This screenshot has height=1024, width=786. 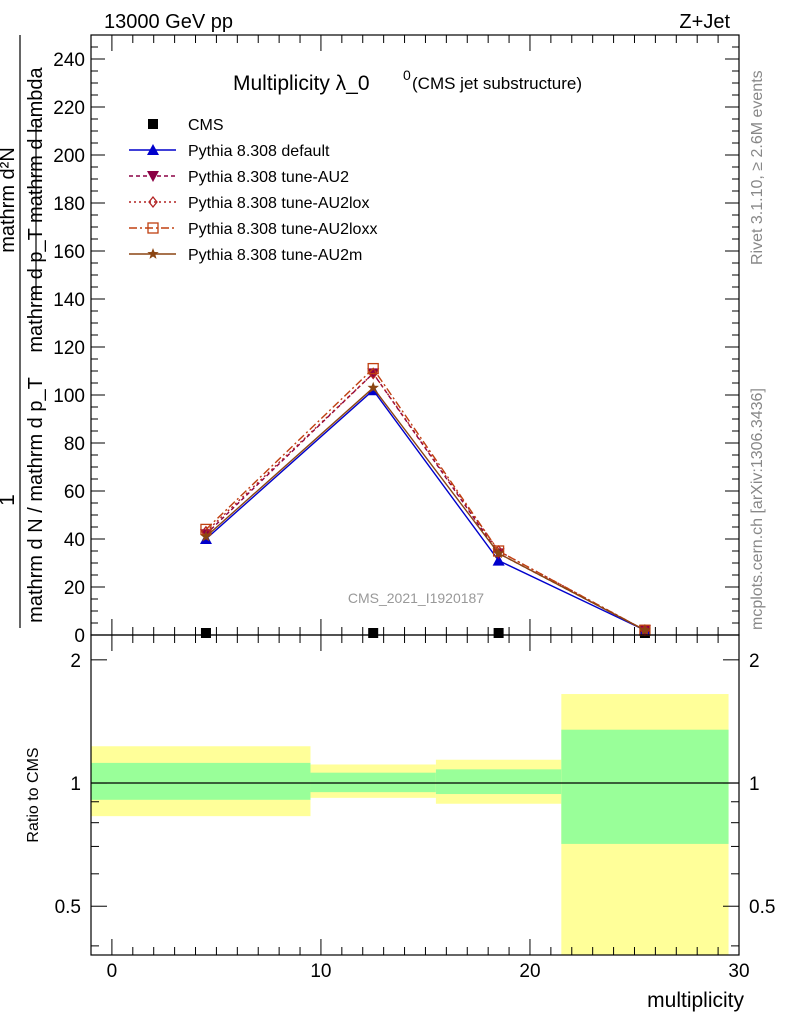 What do you see at coordinates (206, 125) in the screenshot?
I see `legend-label: CMS` at bounding box center [206, 125].